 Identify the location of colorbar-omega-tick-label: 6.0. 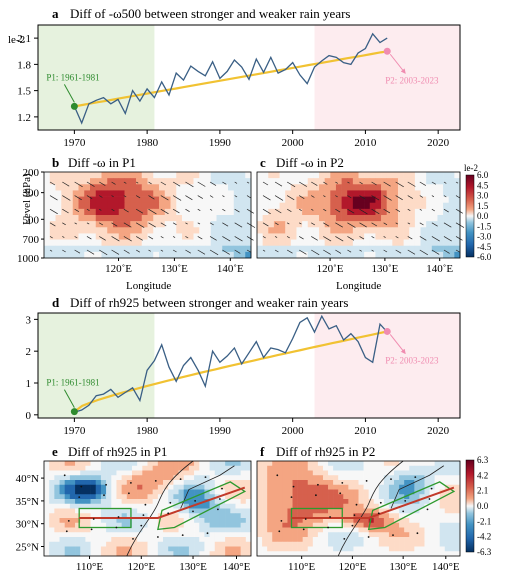
(483, 175).